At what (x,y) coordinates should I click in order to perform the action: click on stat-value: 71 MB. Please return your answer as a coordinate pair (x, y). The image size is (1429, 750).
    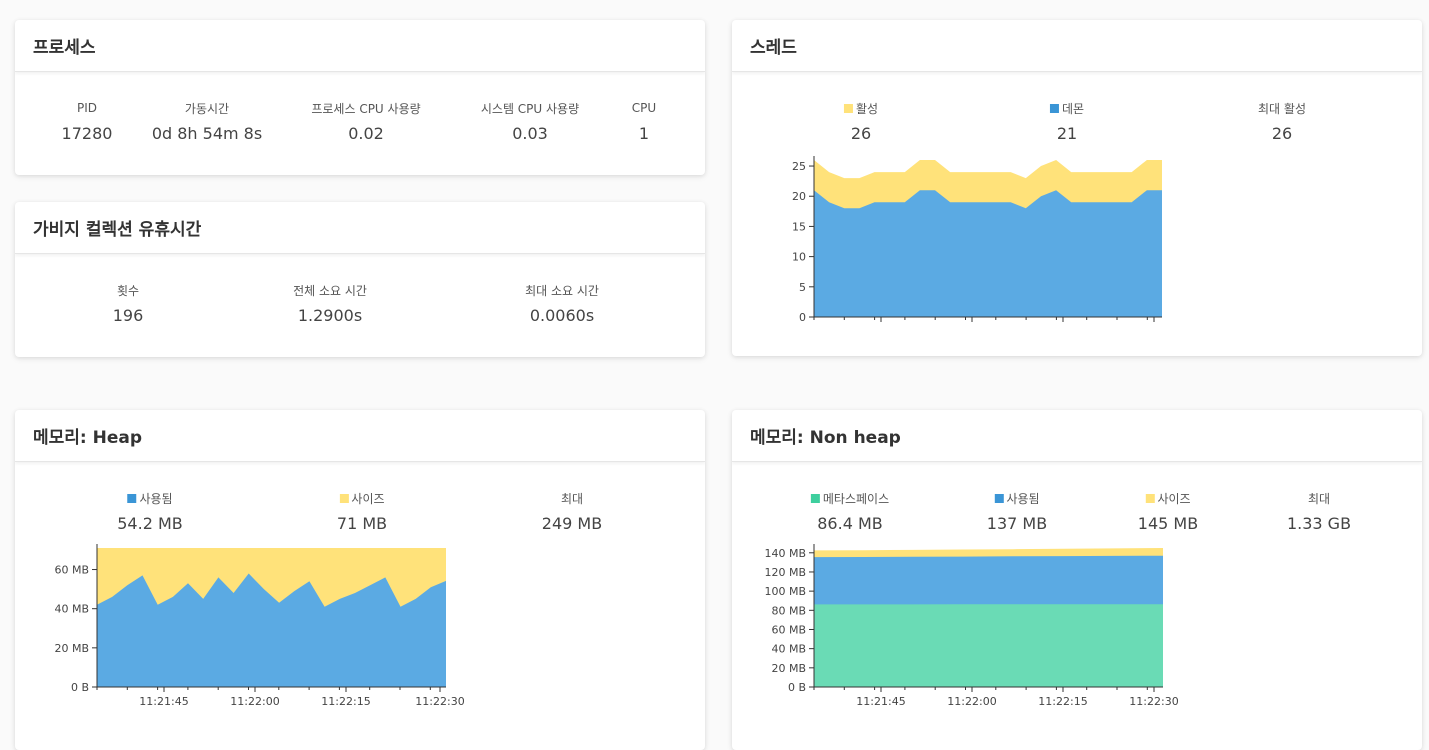
    Looking at the image, I should click on (362, 523).